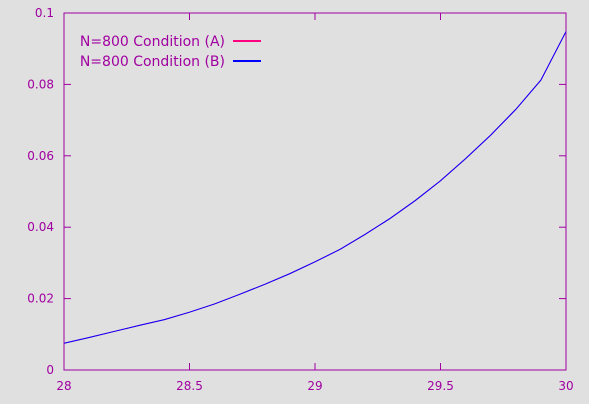 This screenshot has height=404, width=589. What do you see at coordinates (44, 13) in the screenshot?
I see `y-tick-label: 0.1` at bounding box center [44, 13].